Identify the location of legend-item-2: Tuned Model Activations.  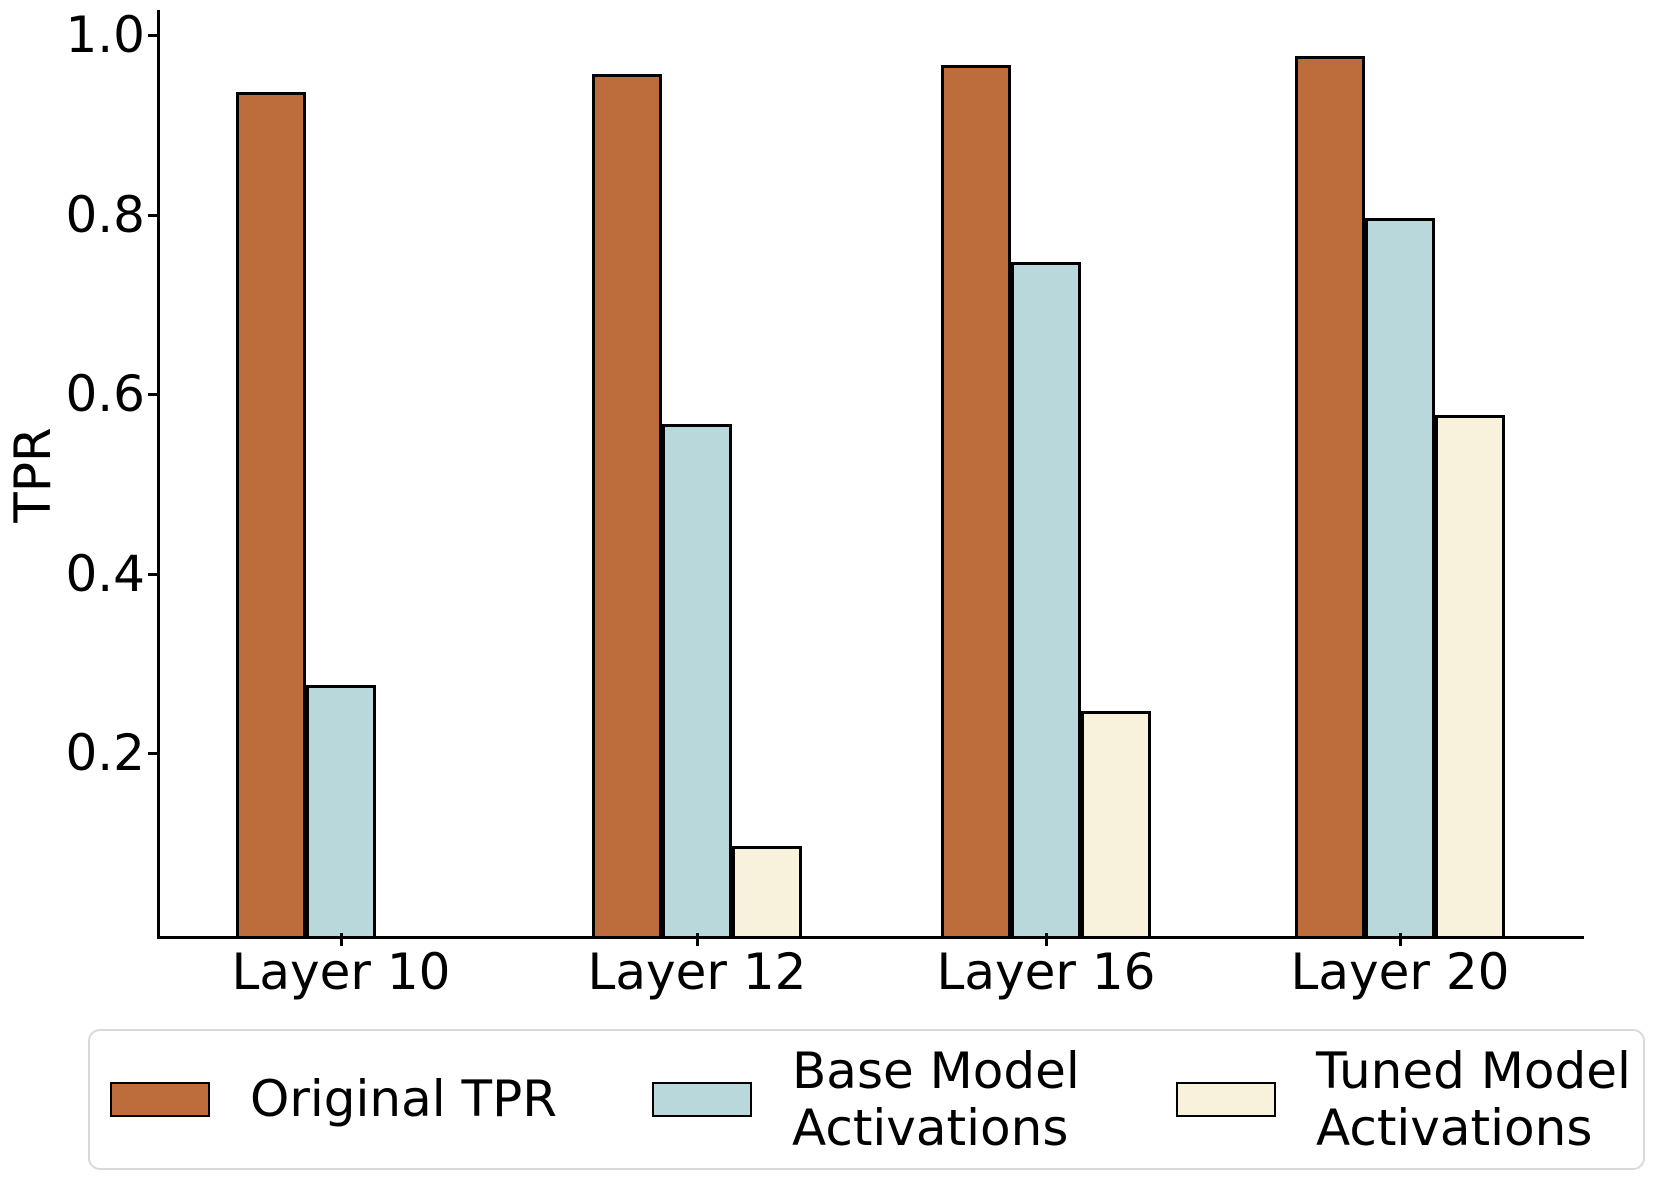
(1403, 1099).